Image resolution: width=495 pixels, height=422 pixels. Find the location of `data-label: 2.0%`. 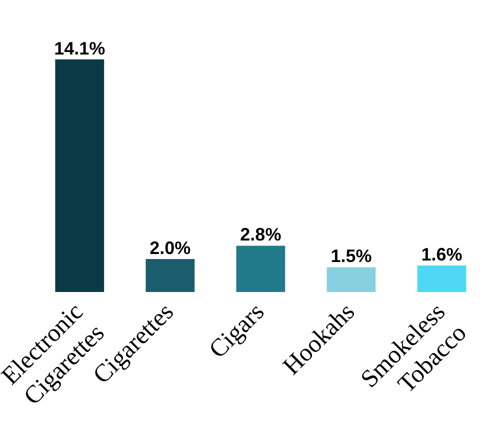

data-label: 2.0% is located at coordinates (170, 248).